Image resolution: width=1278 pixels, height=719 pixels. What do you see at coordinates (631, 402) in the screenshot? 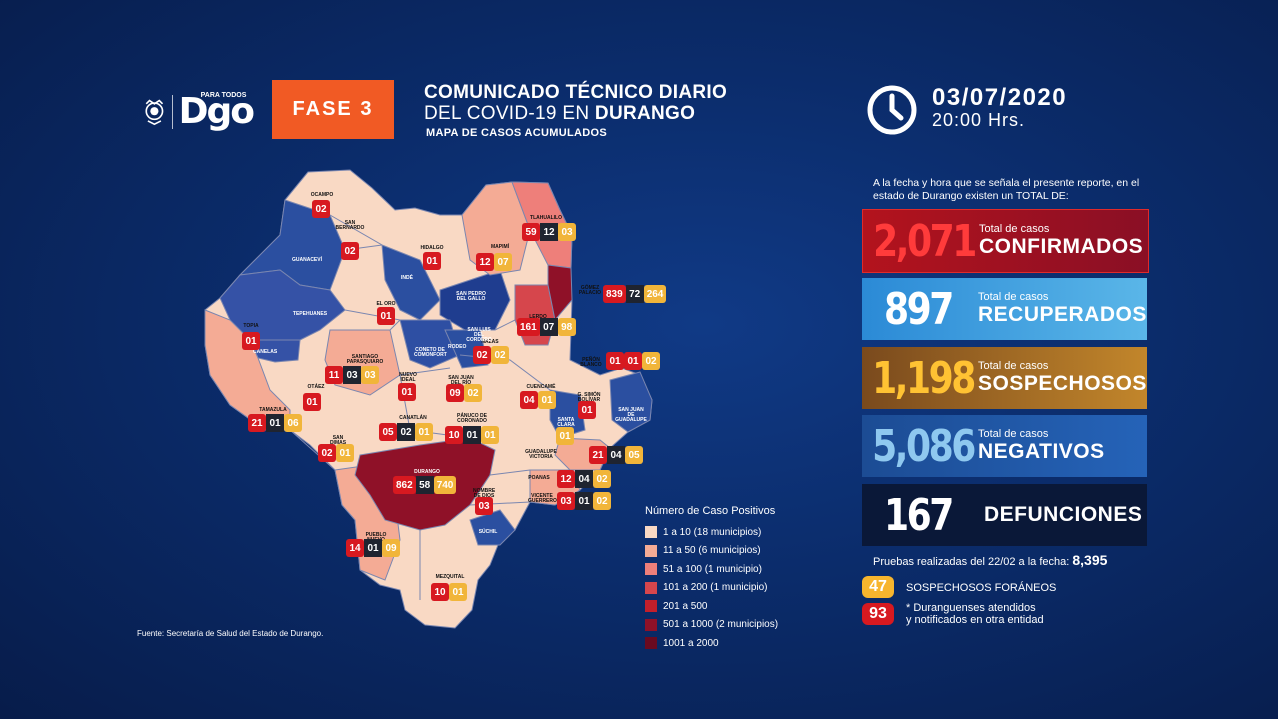
I see `san-juan-guadalupe-region` at bounding box center [631, 402].